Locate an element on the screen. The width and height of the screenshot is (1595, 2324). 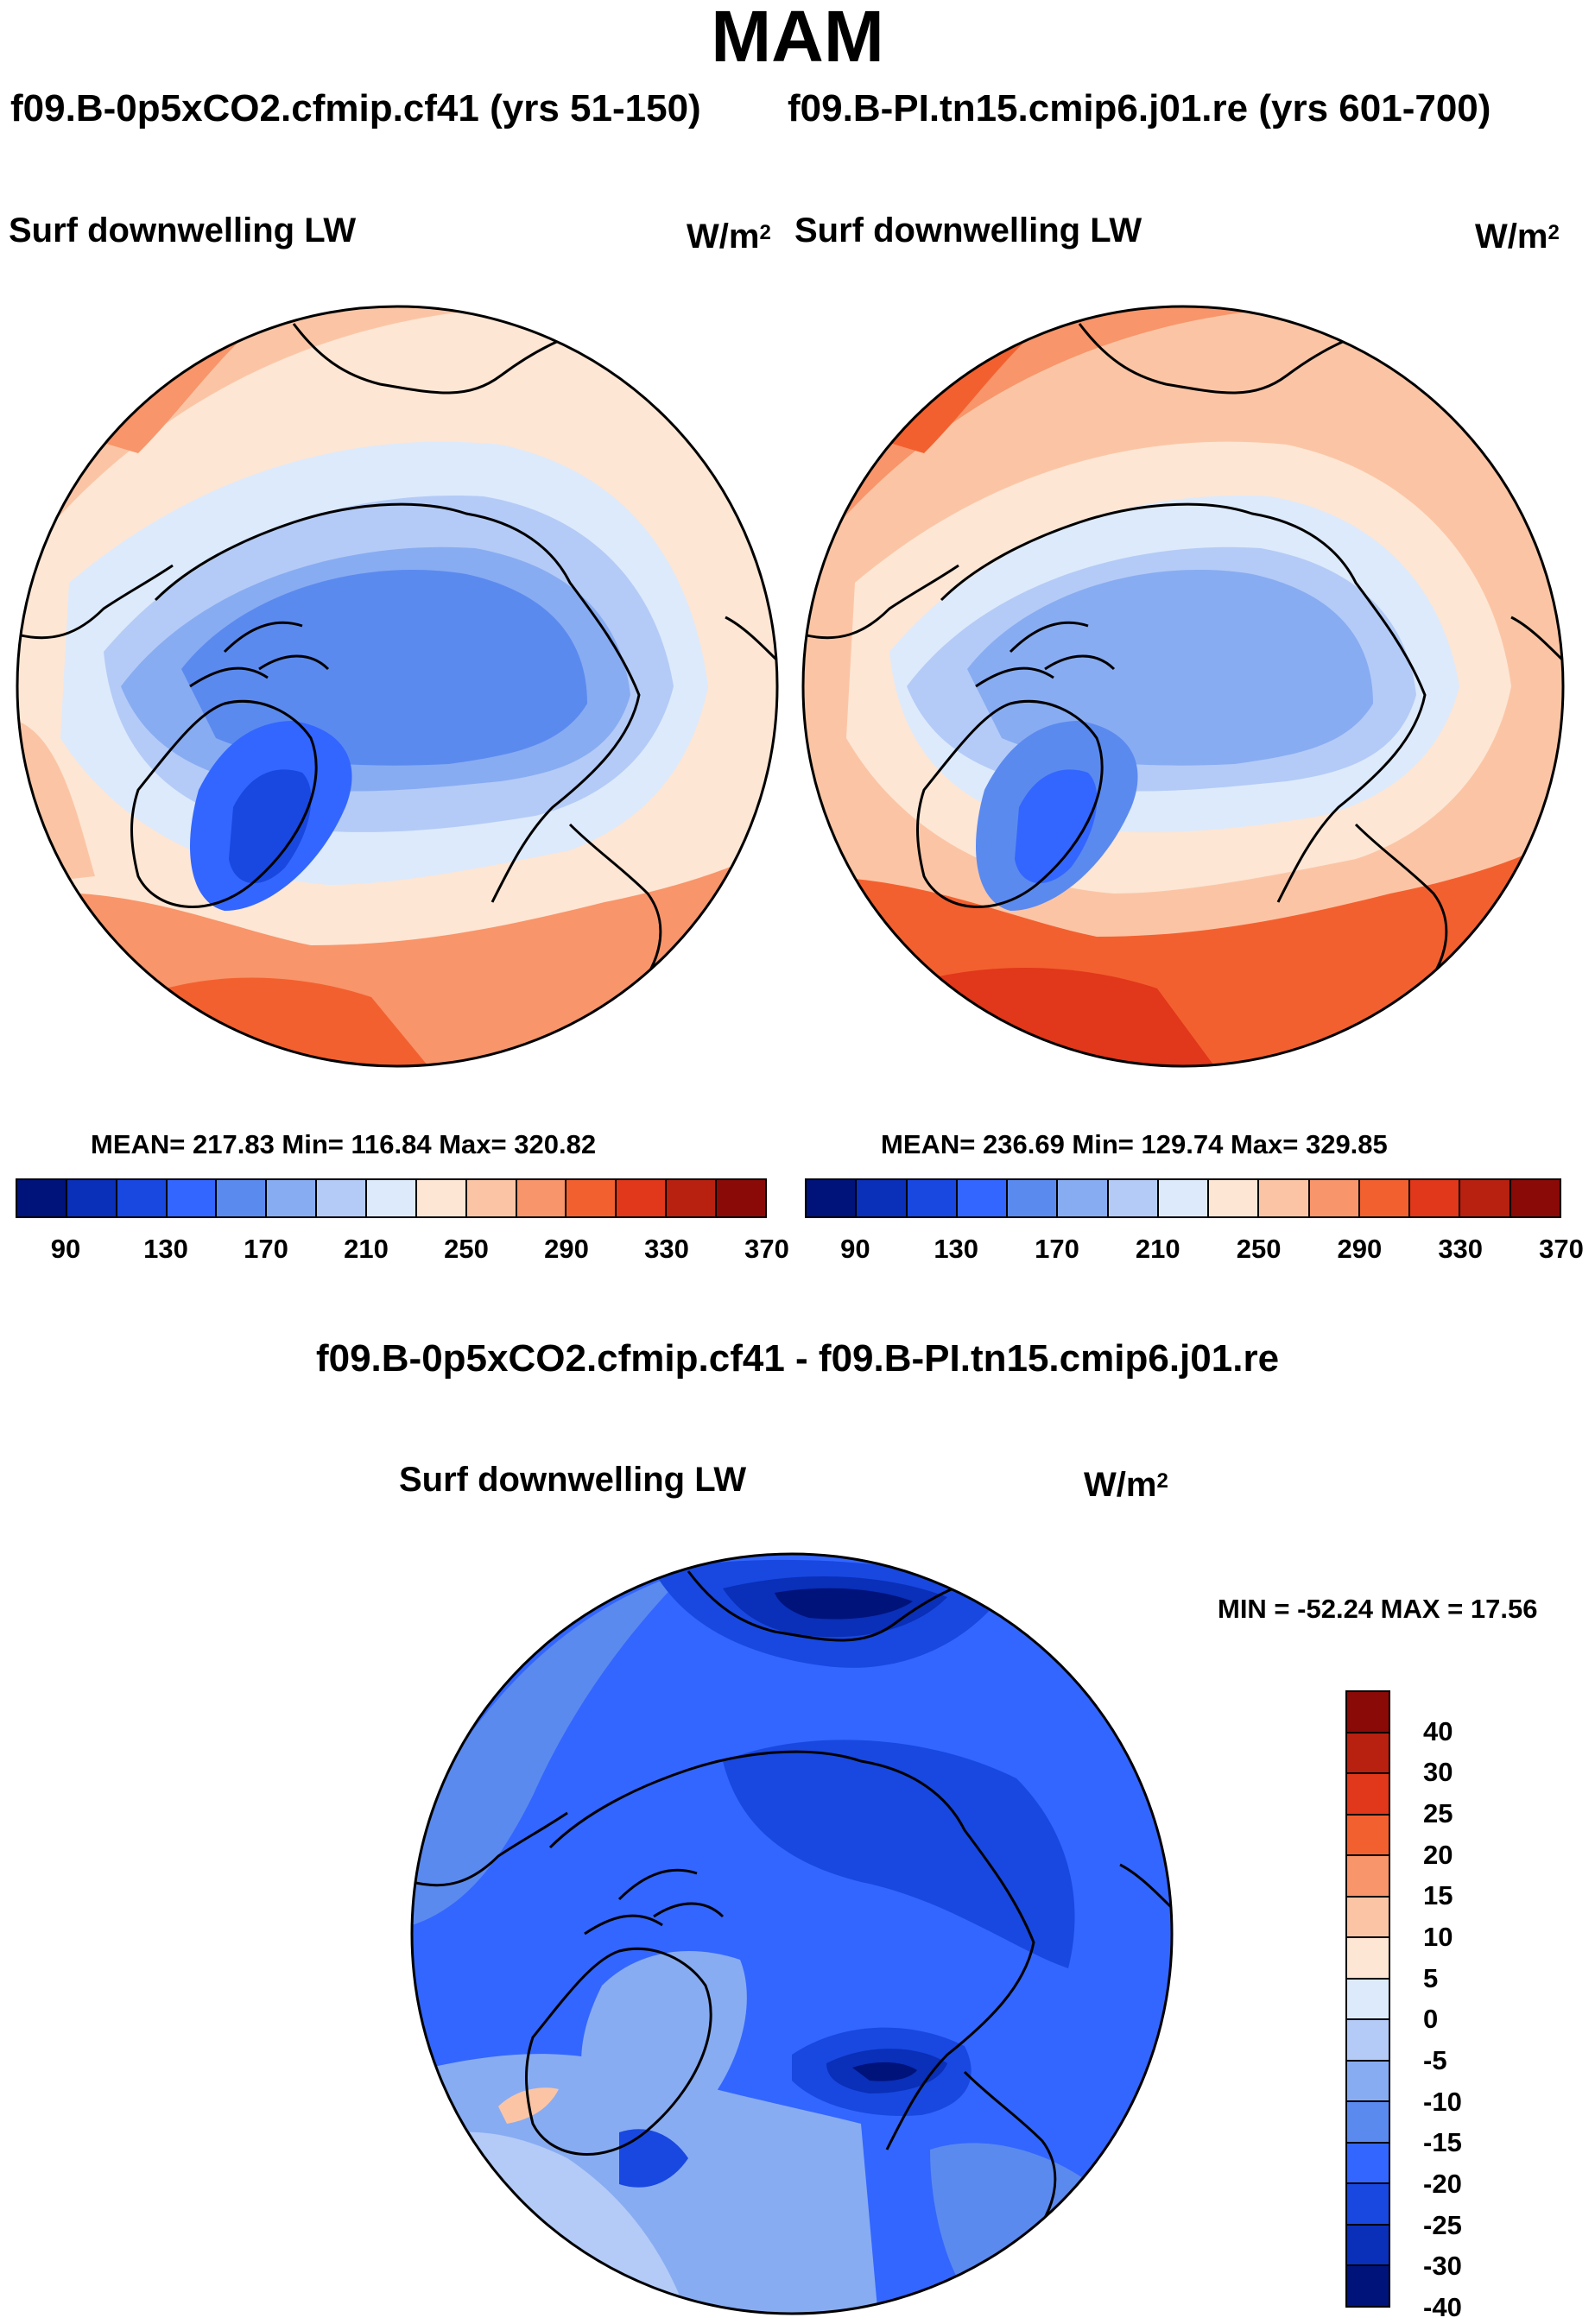
colorbar-tick-label: -30 is located at coordinates (1442, 2267).